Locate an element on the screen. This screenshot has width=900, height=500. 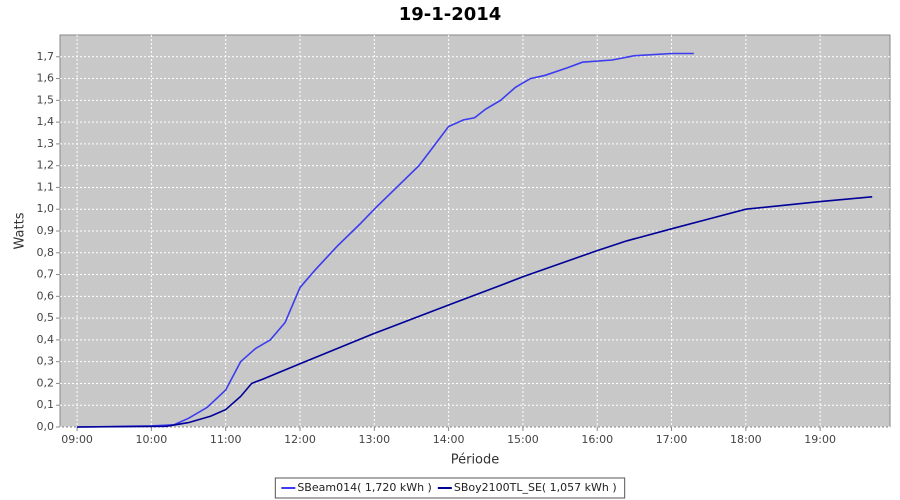
y-tick-label: 0,5 is located at coordinates (46, 317).